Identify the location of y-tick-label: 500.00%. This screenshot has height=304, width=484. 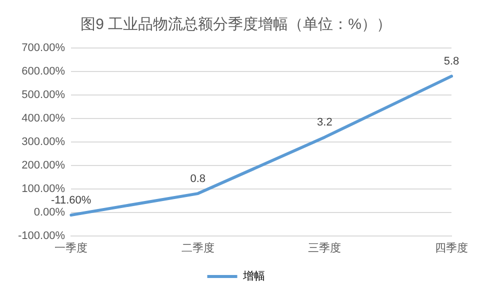
(44, 94).